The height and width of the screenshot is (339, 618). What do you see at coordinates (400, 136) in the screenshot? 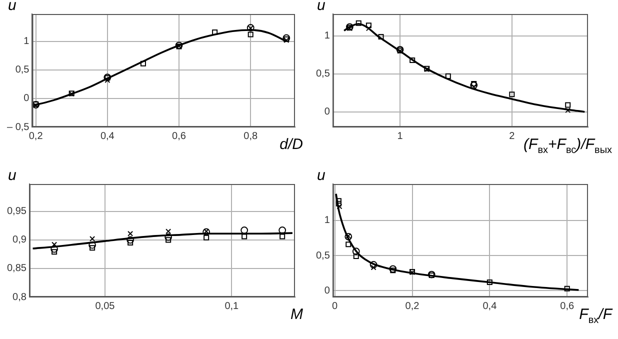
I see `x-tick-label: 1` at bounding box center [400, 136].